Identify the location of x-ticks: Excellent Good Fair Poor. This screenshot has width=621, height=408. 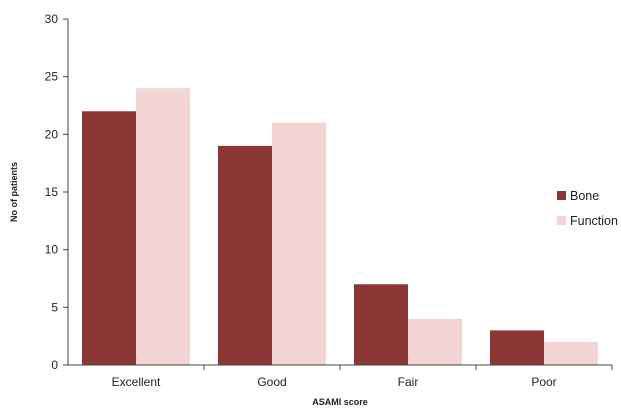
(362, 377).